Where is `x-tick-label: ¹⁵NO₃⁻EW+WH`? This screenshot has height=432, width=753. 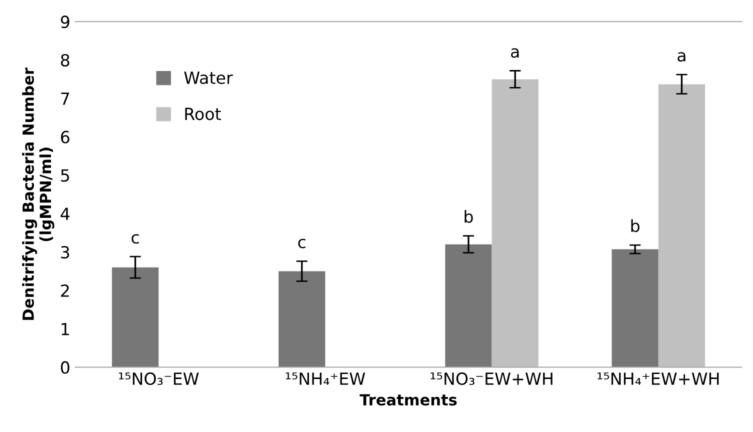 x-tick-label: ¹⁵NO₃⁻EW+WH is located at coordinates (491, 378).